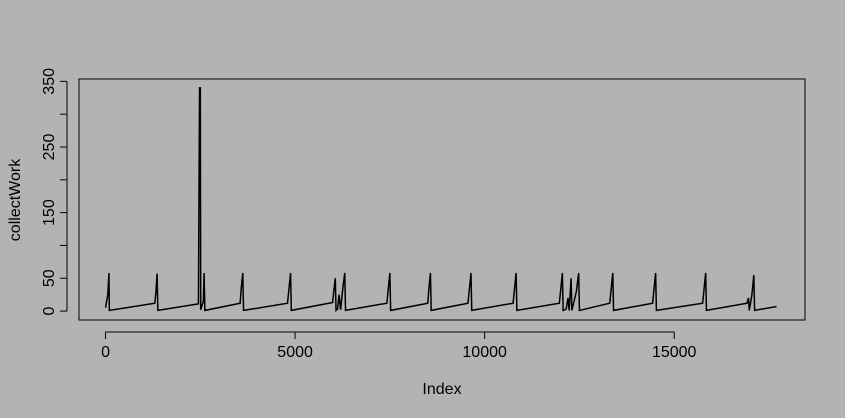  I want to click on x-tick-label: 15000, so click(674, 352).